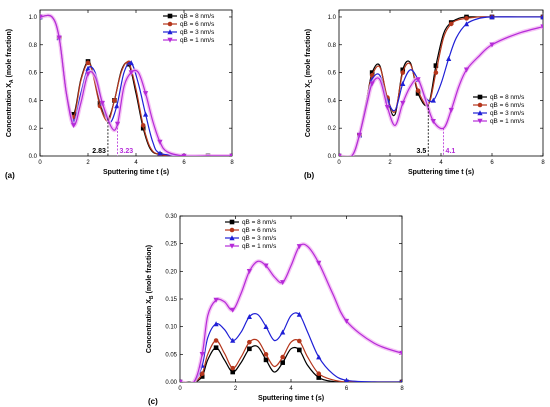 The width and height of the screenshot is (550, 407). Describe the element at coordinates (33, 74) in the screenshot. I see `y-tick-label: 0.6` at that location.